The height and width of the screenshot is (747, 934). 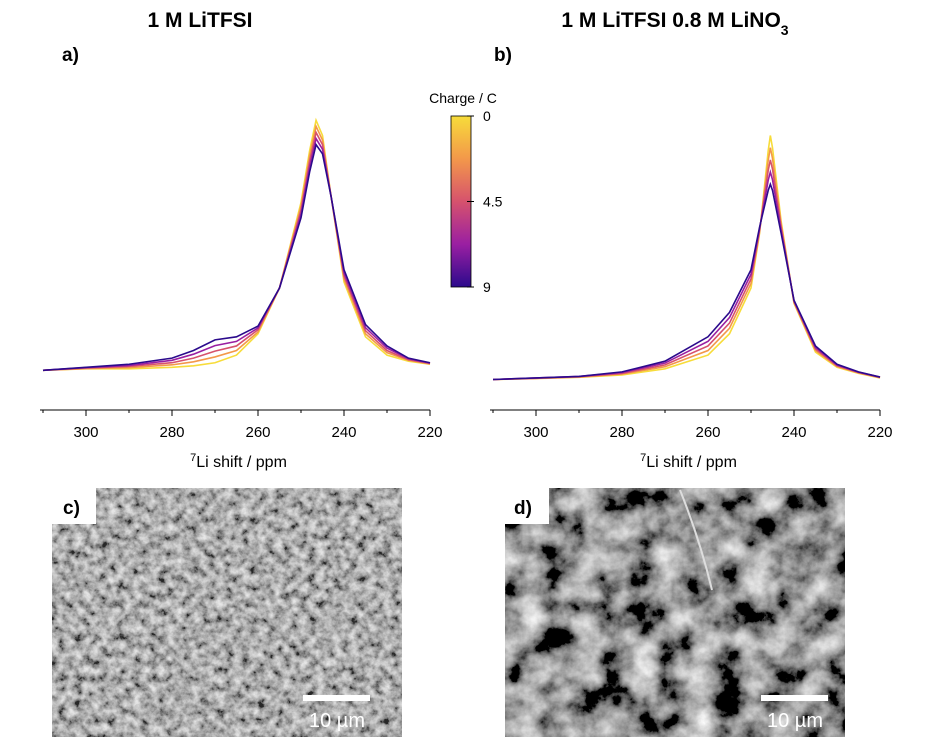 I want to click on chart-title: 1 M LiTFSI, so click(x=200, y=20).